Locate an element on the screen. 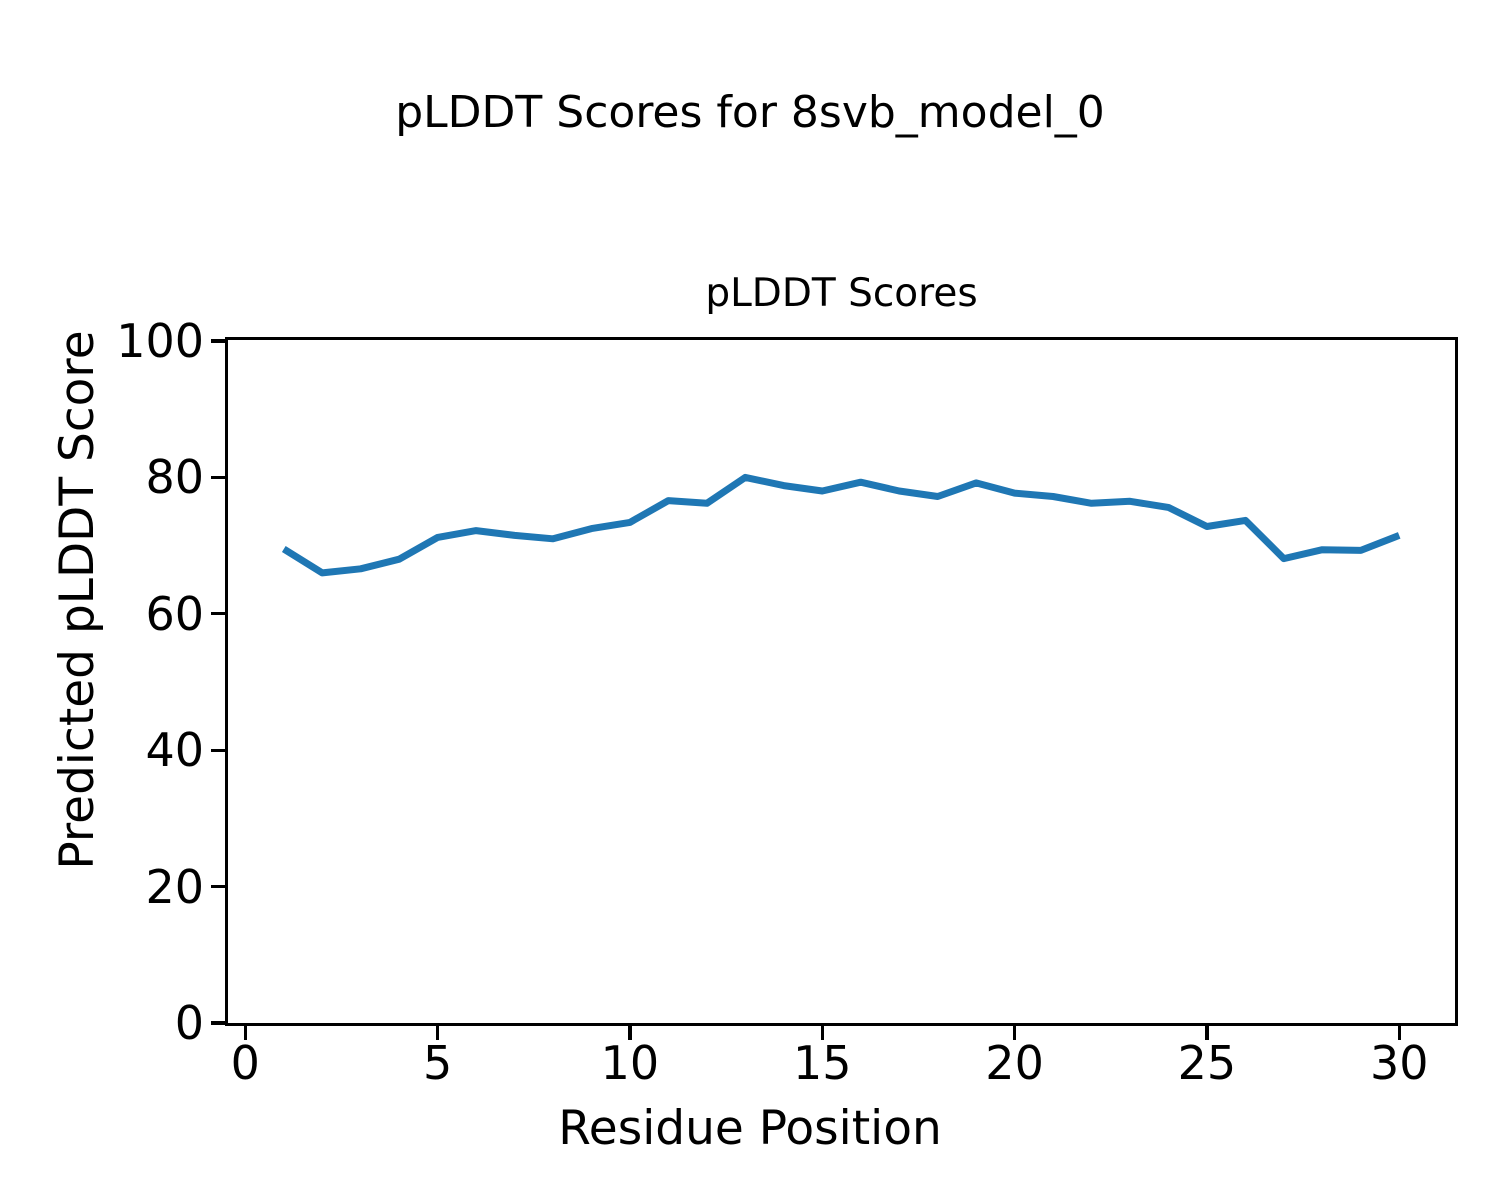  x-tick-label: 30 is located at coordinates (1399, 1063).